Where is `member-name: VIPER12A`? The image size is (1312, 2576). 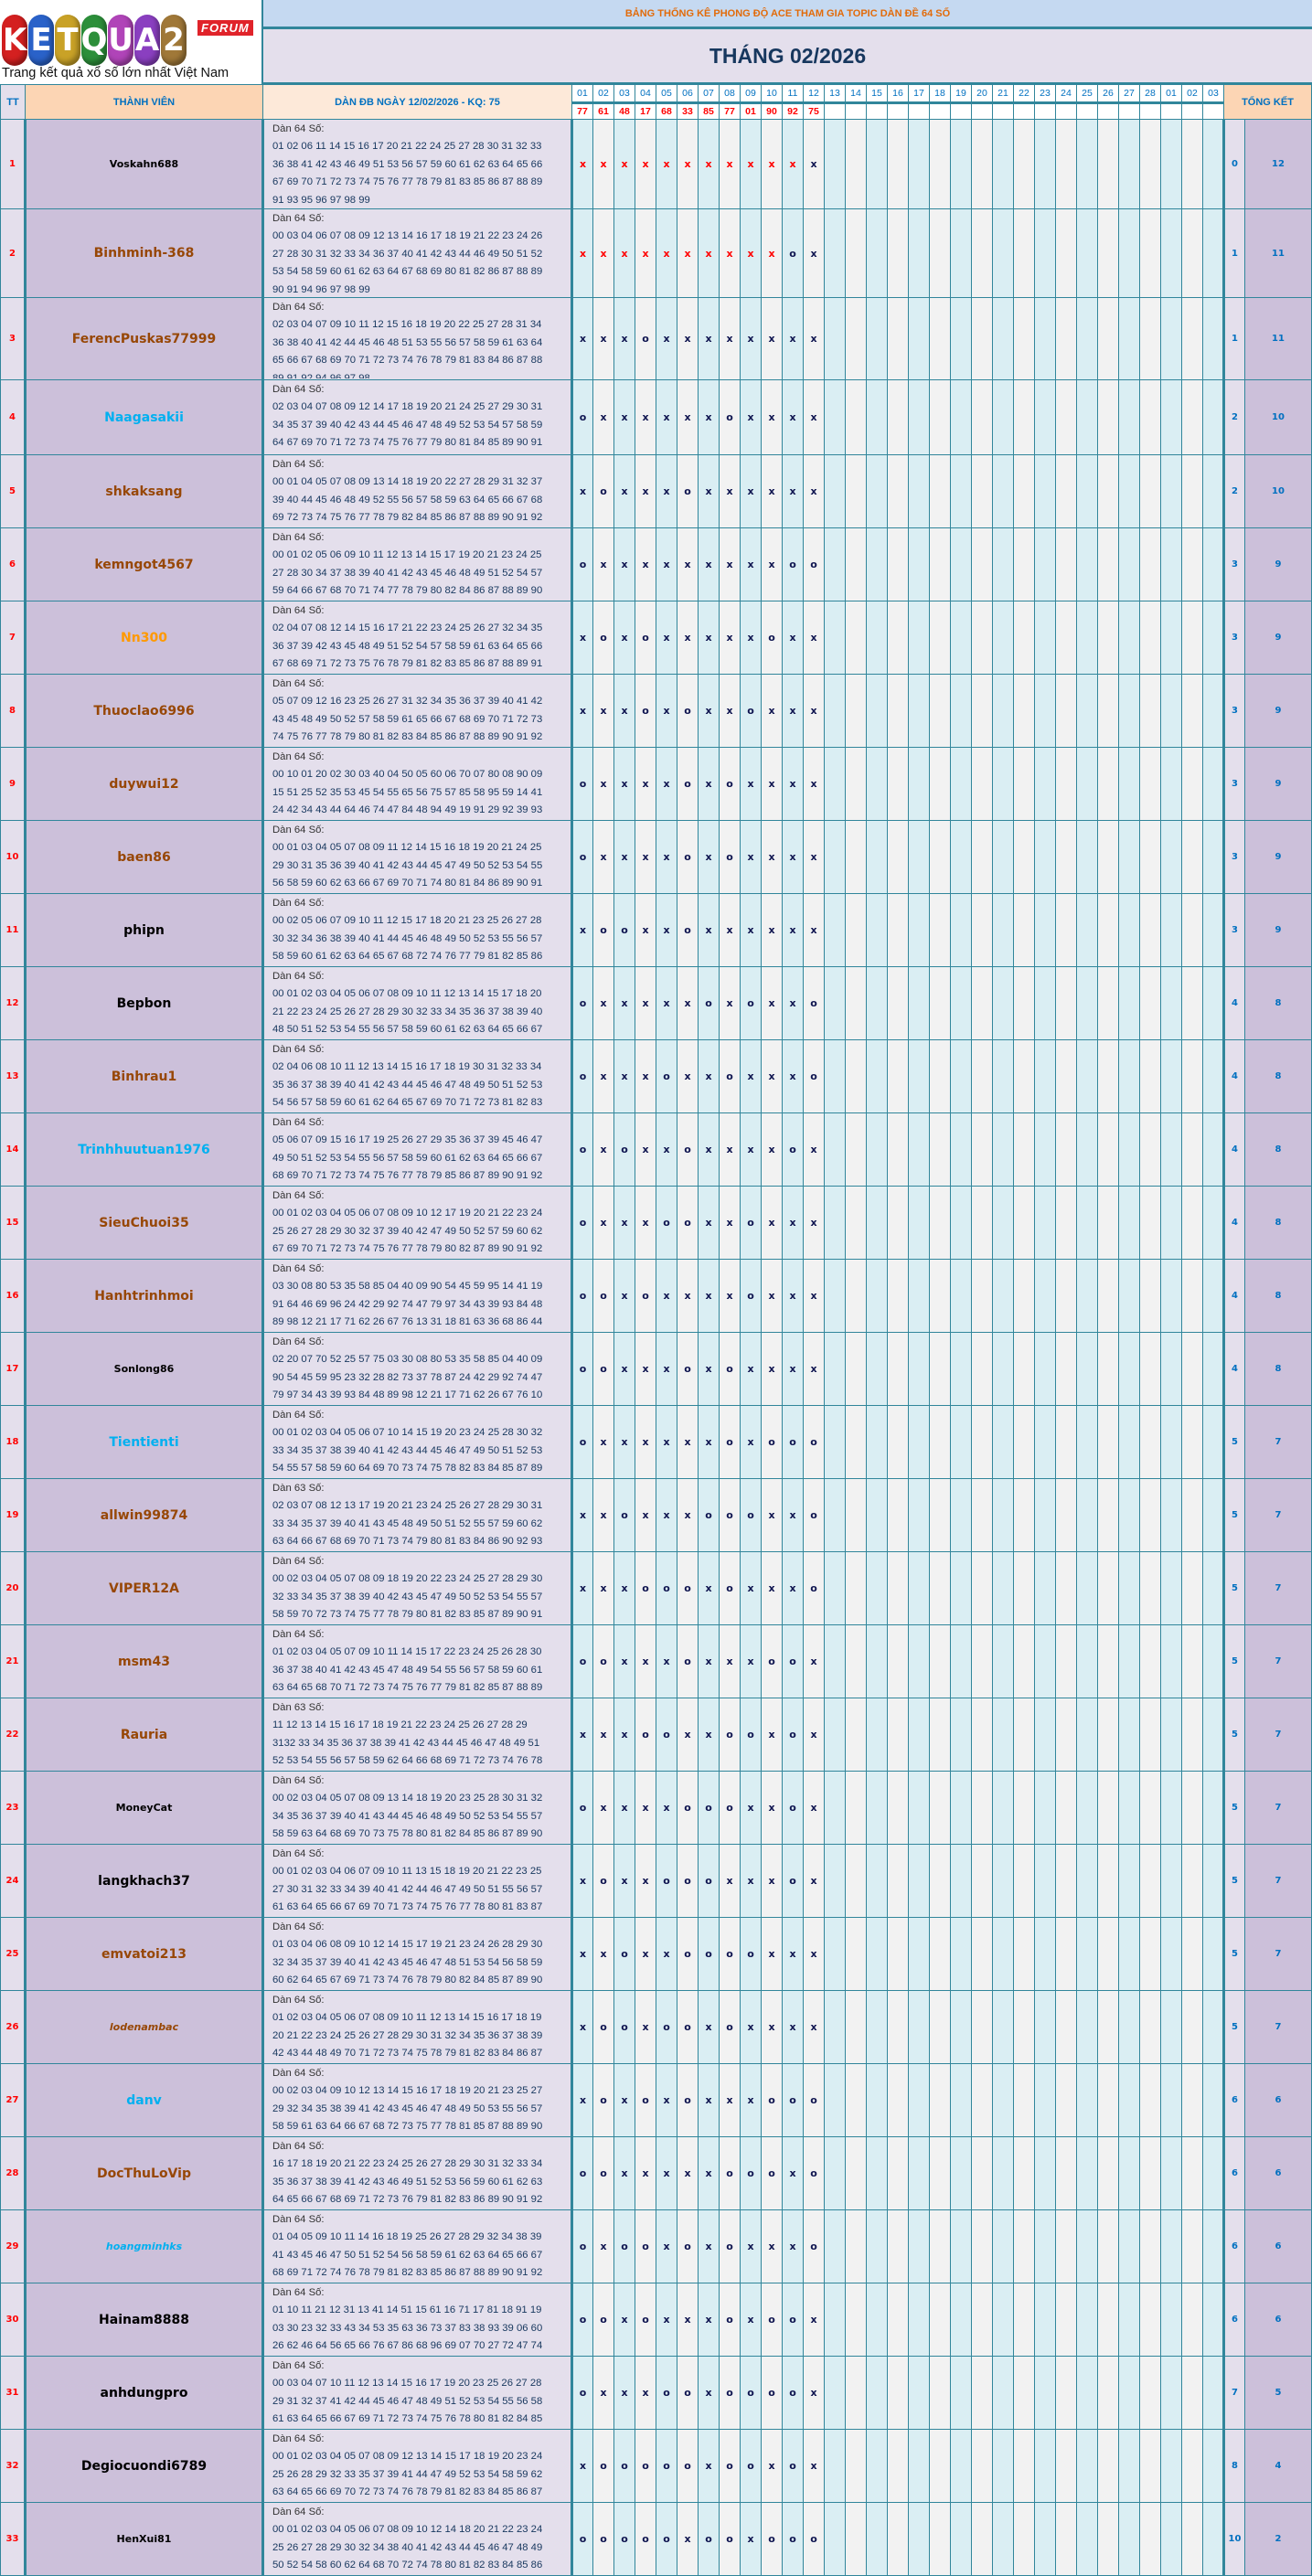 member-name: VIPER12A is located at coordinates (144, 1588).